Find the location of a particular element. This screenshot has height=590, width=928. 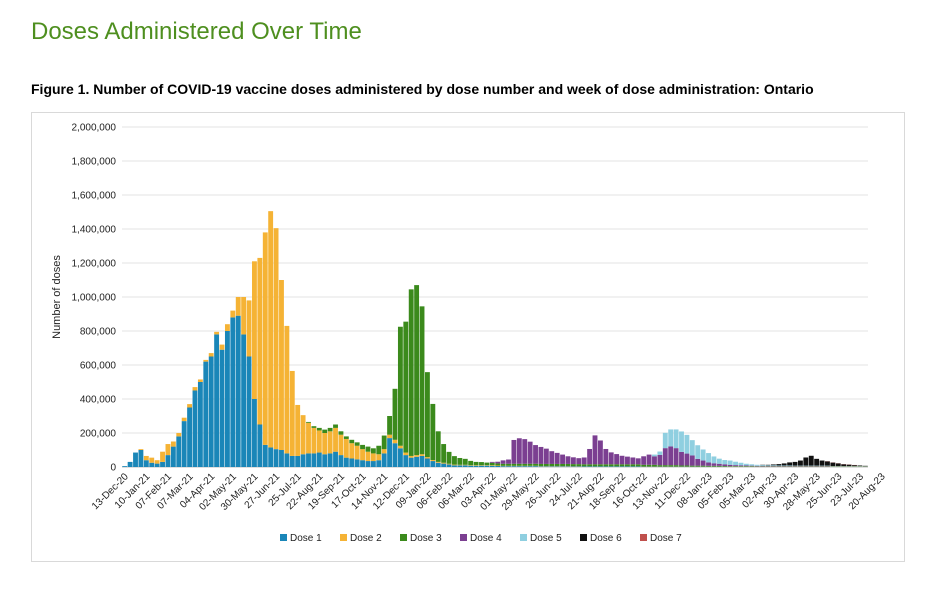

y-tick-label: 600,000 is located at coordinates (98, 366).